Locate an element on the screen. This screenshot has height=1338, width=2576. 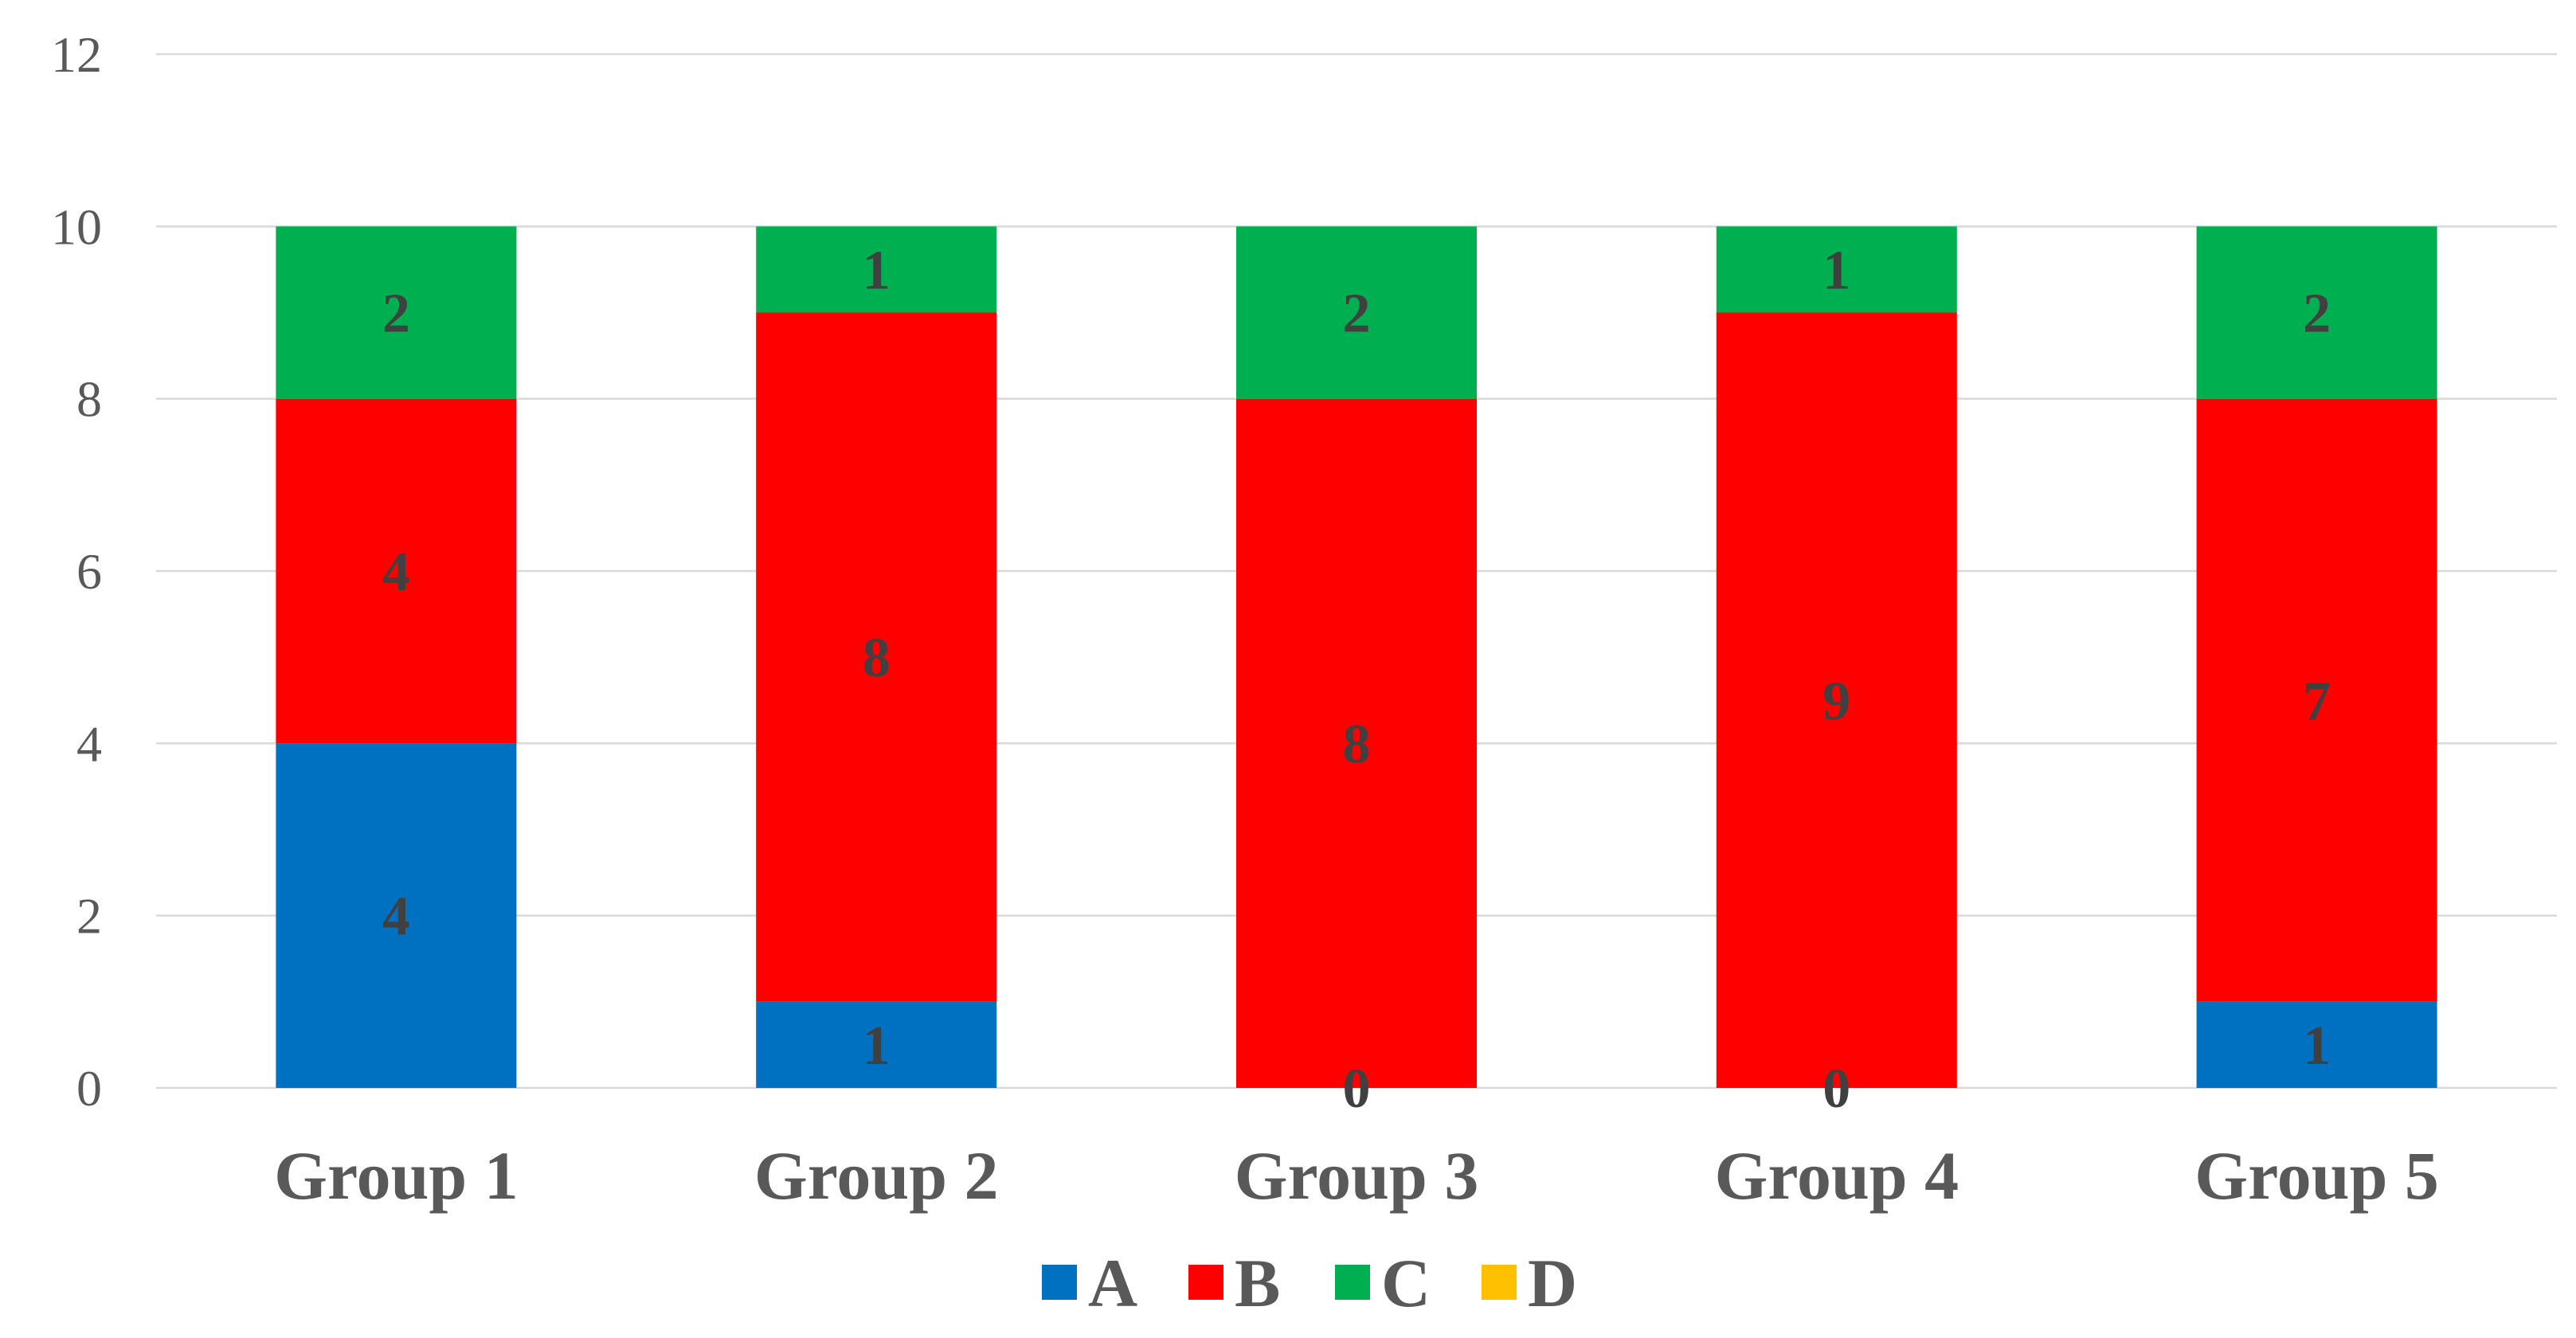
y-axis-ticks: 0 2 4 6 8 10 12 is located at coordinates (76, 571).